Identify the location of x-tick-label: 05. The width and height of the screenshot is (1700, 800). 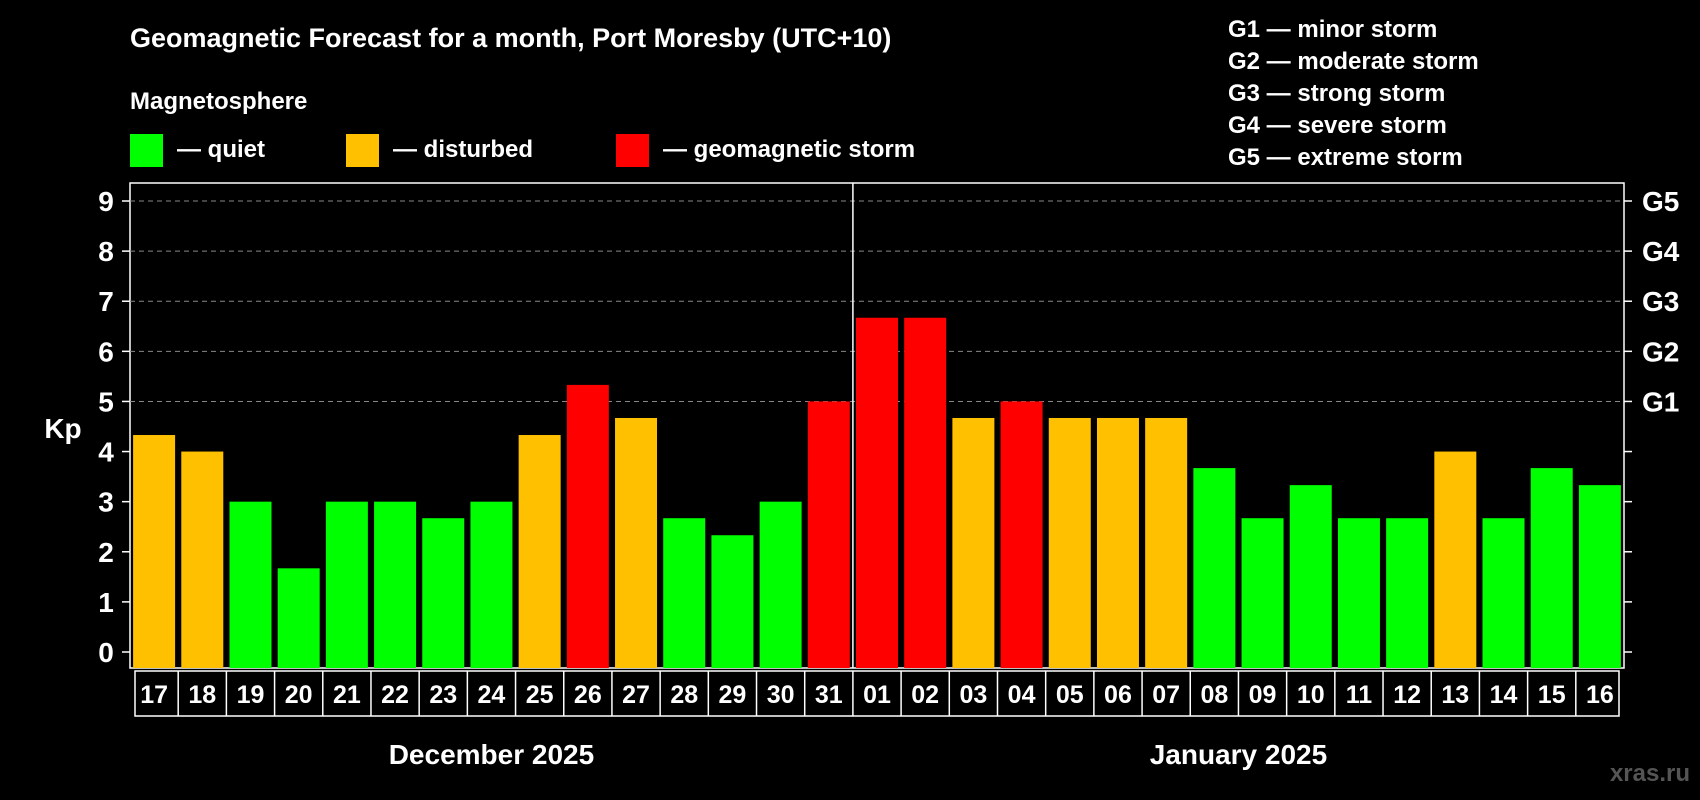
(1070, 695).